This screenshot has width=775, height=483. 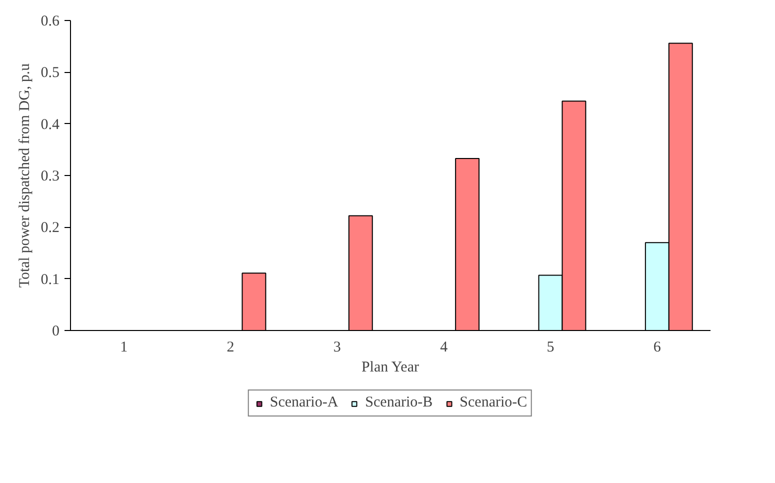 What do you see at coordinates (50, 228) in the screenshot?
I see `y-tick-label: 0.2` at bounding box center [50, 228].